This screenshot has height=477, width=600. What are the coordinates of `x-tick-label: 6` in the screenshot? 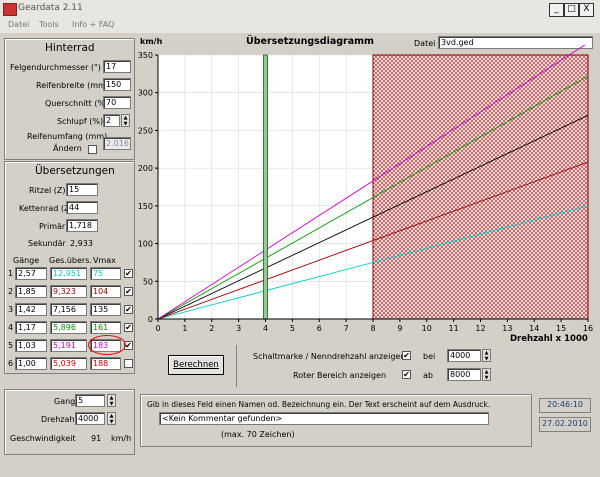 It's located at (319, 328).